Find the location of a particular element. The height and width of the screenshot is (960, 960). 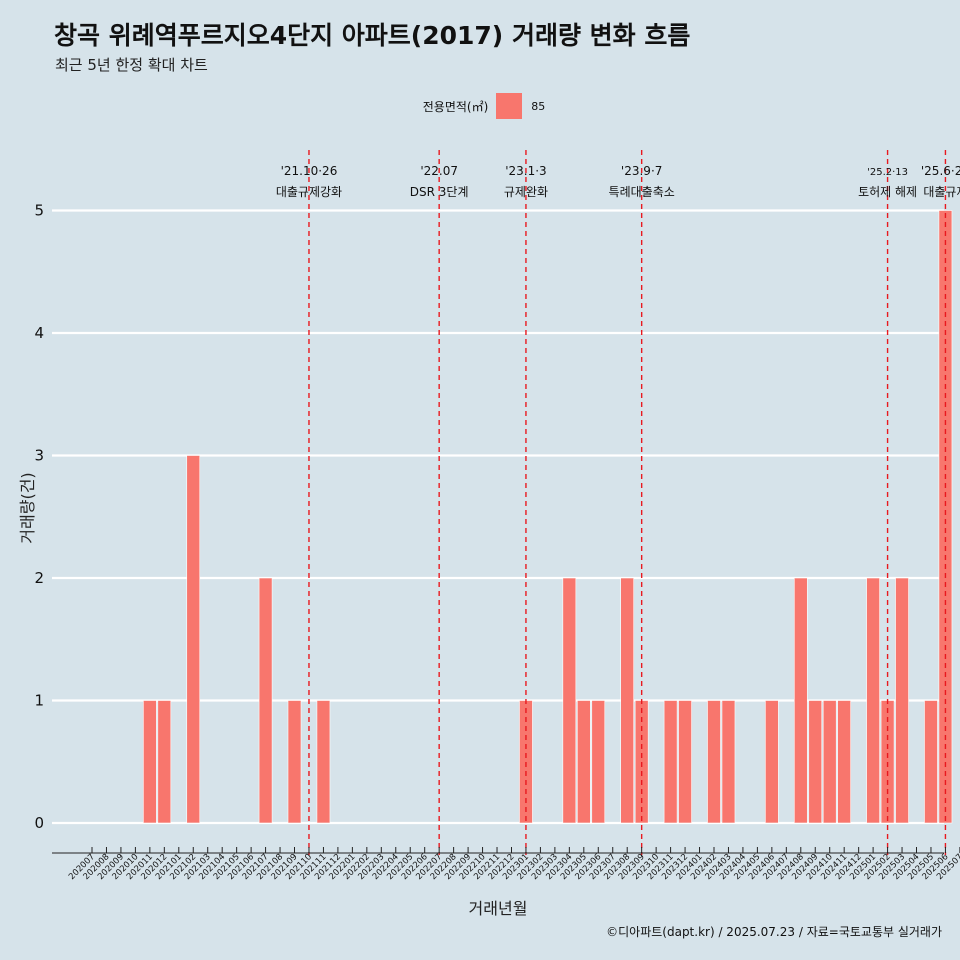

event-name-label: DSR 3단계 is located at coordinates (439, 192).